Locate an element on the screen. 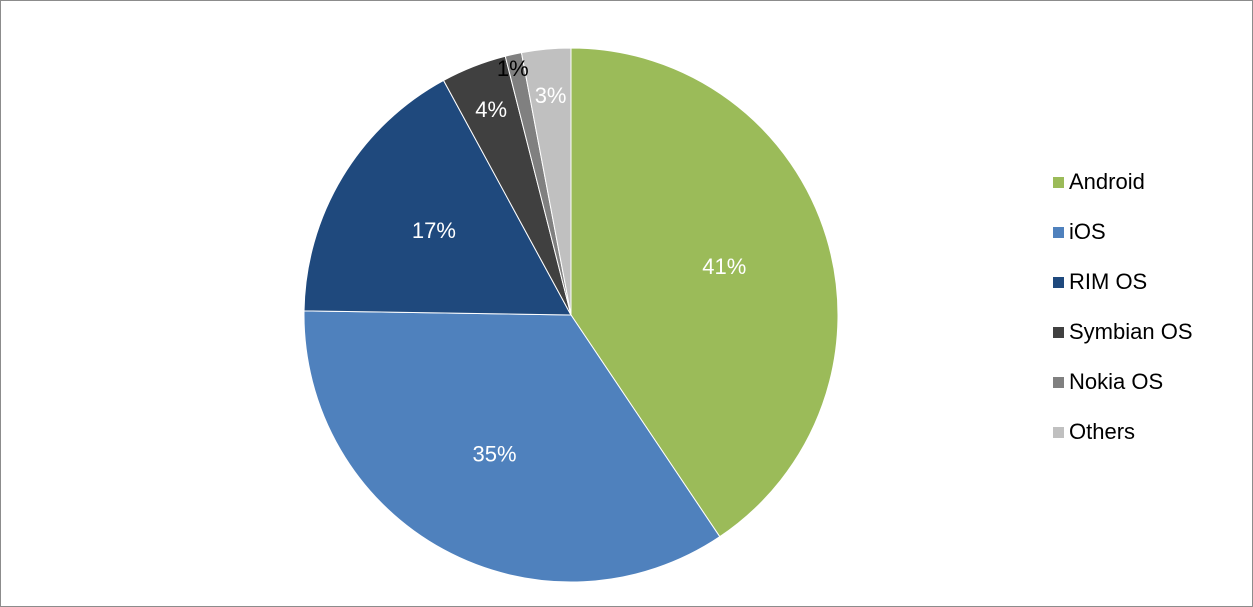 Image resolution: width=1253 pixels, height=607 pixels. data-label: 1% is located at coordinates (513, 68).